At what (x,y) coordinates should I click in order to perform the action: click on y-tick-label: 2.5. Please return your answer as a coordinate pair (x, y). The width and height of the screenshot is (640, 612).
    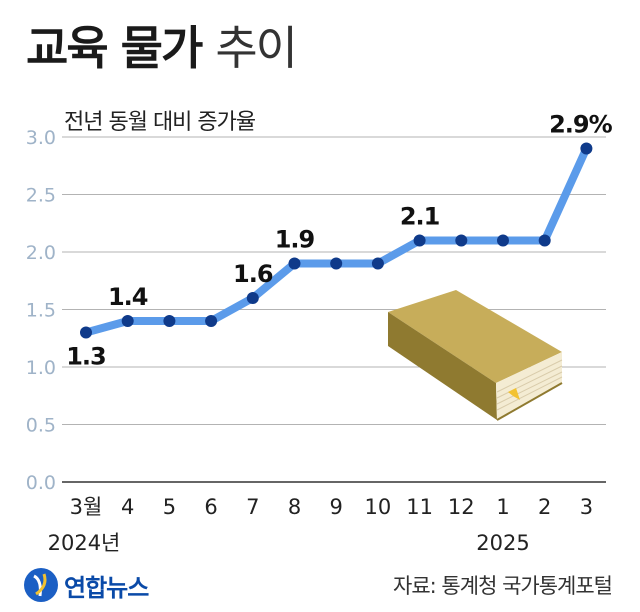
    Looking at the image, I should click on (41, 196).